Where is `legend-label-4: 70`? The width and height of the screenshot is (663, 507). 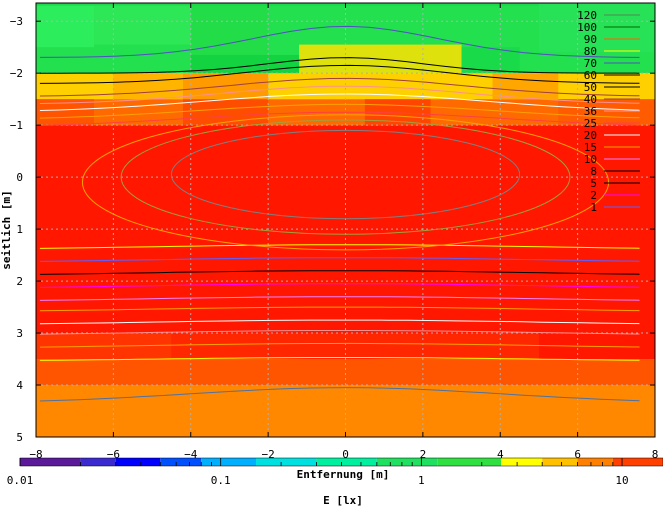
legend-label-4: 70 is located at coordinates (590, 63).